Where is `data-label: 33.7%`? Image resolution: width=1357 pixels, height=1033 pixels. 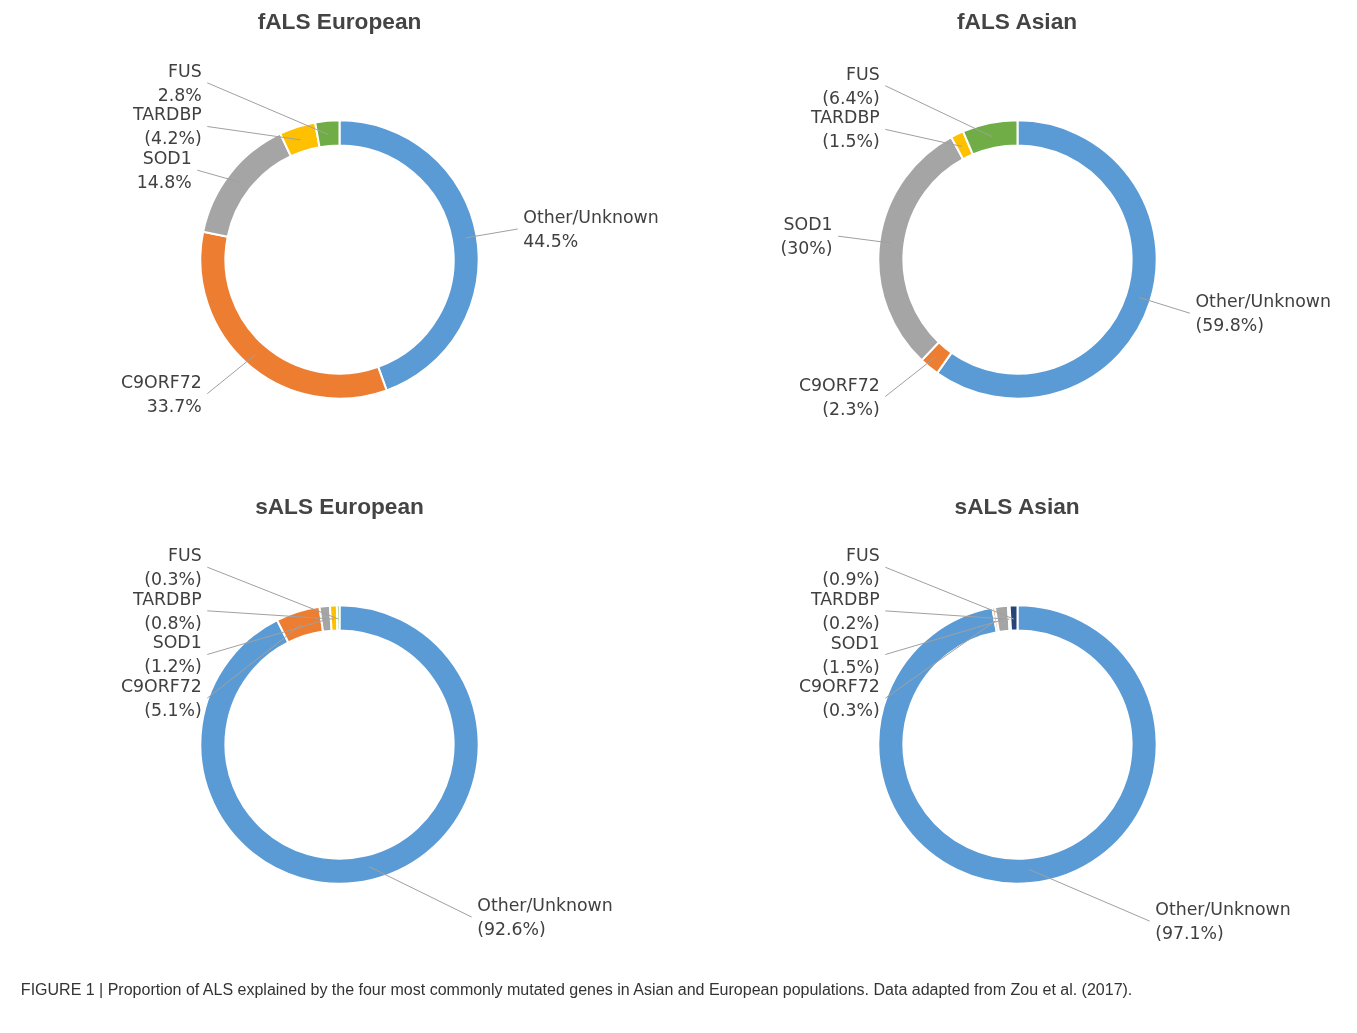 data-label: 33.7% is located at coordinates (174, 405).